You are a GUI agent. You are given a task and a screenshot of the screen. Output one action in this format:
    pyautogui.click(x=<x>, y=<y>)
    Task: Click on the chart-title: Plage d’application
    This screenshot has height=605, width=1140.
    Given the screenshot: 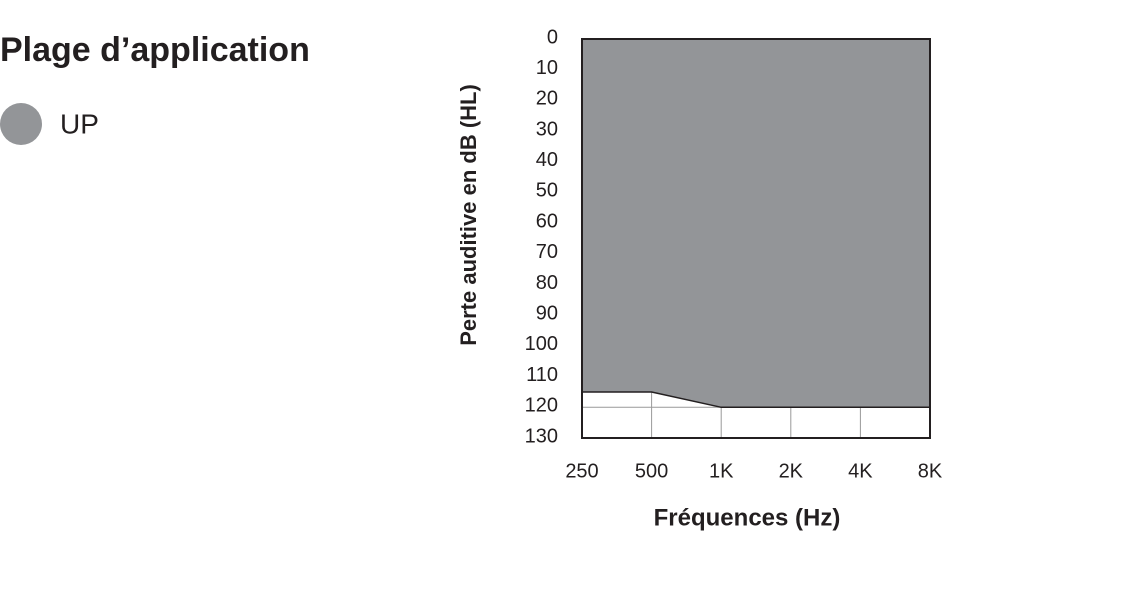 What is the action you would take?
    pyautogui.click(x=155, y=50)
    